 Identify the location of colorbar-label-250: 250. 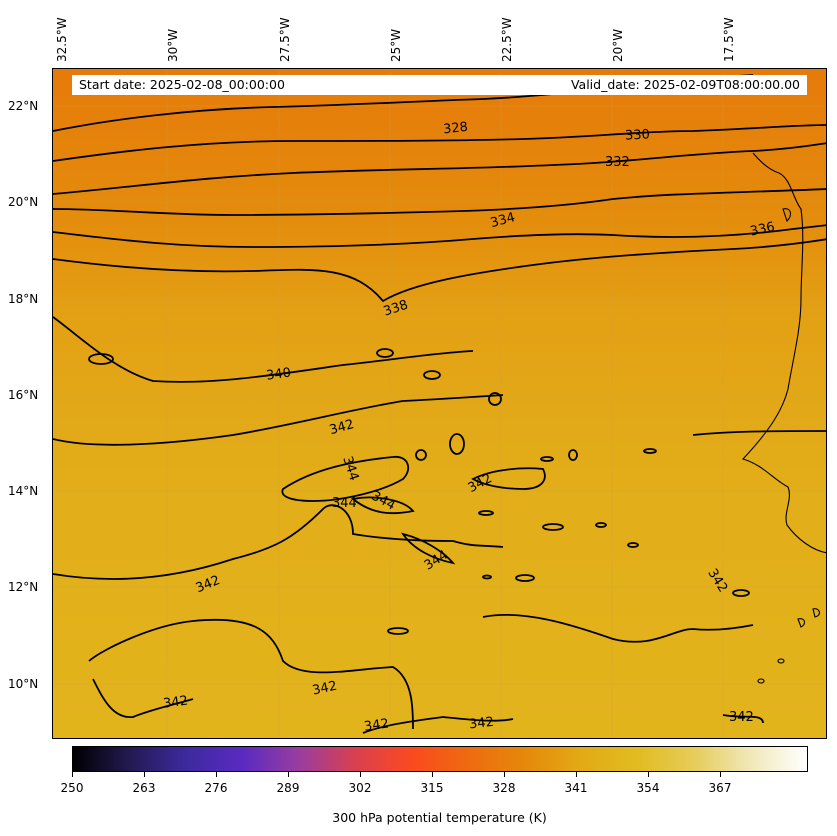
(72, 788).